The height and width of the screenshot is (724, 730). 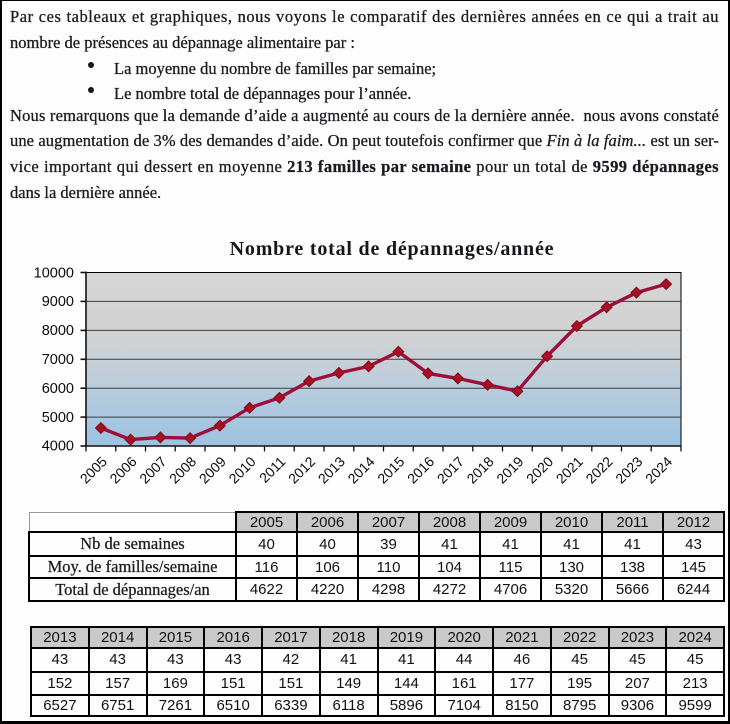 What do you see at coordinates (58, 447) in the screenshot?
I see `svg-text: 4000` at bounding box center [58, 447].